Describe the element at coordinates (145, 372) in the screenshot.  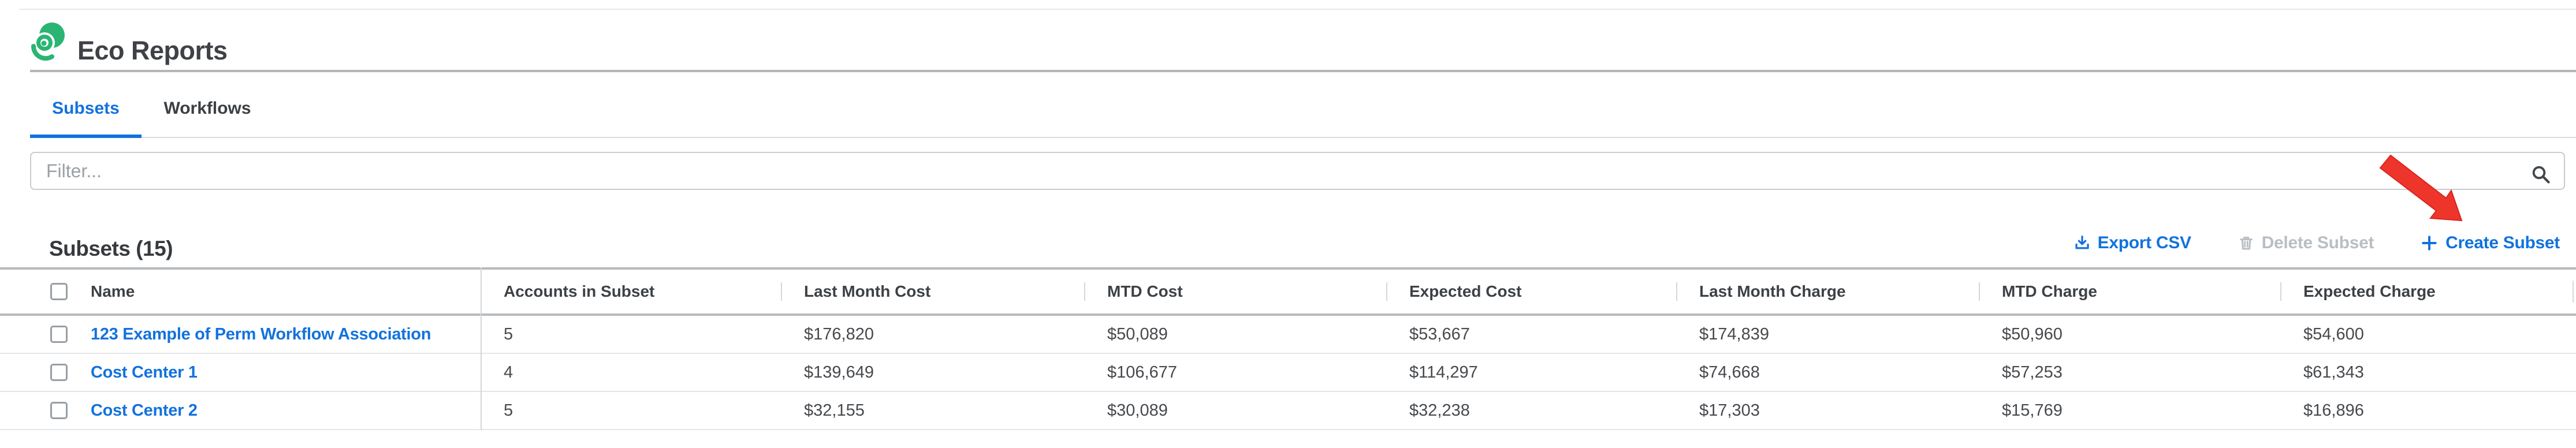
I see `subset-name-link: Cost Center 1` at that location.